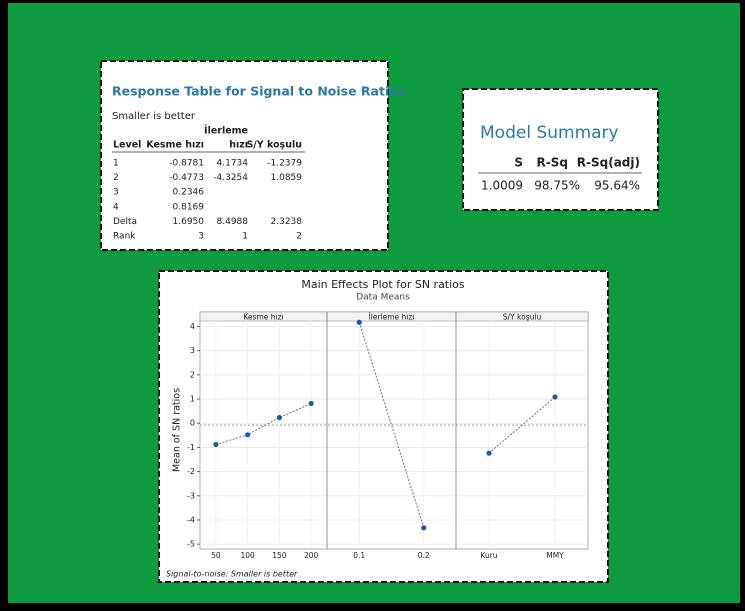  What do you see at coordinates (191, 495) in the screenshot?
I see `y-tick-label: -3` at bounding box center [191, 495].